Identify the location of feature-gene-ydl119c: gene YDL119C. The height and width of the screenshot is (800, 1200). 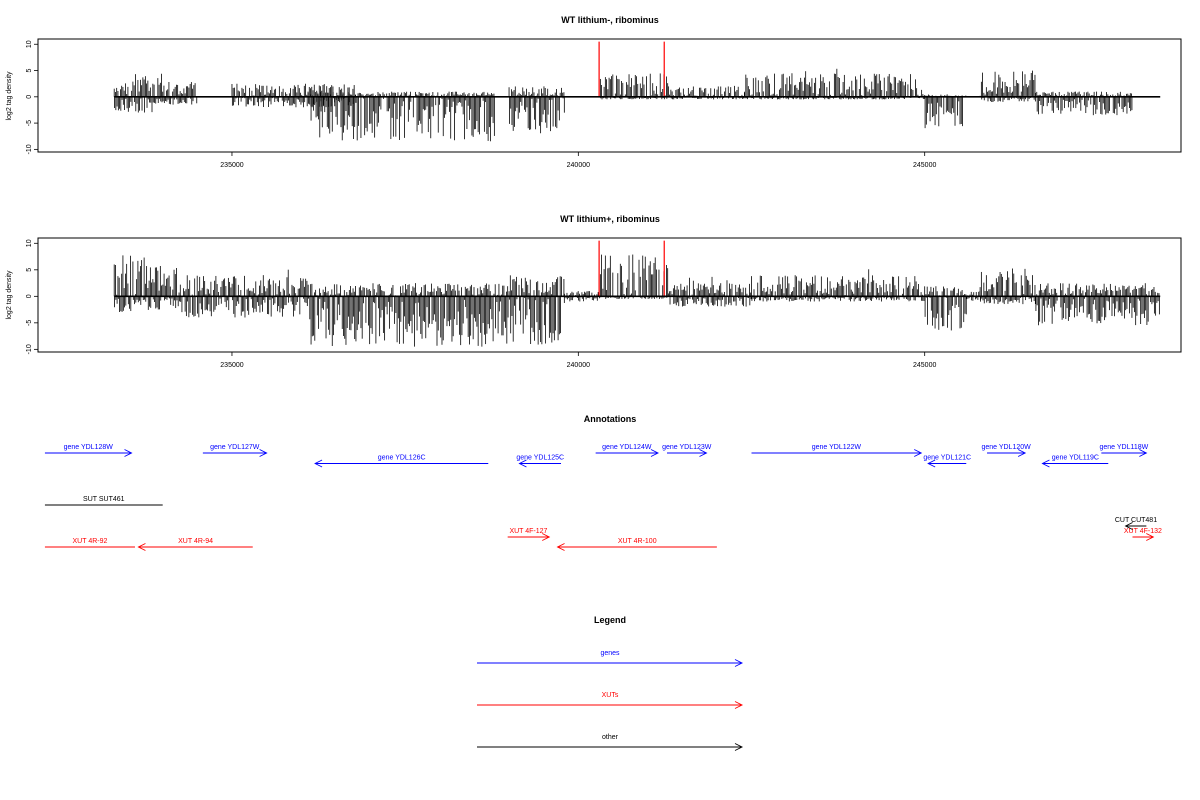
(1075, 461).